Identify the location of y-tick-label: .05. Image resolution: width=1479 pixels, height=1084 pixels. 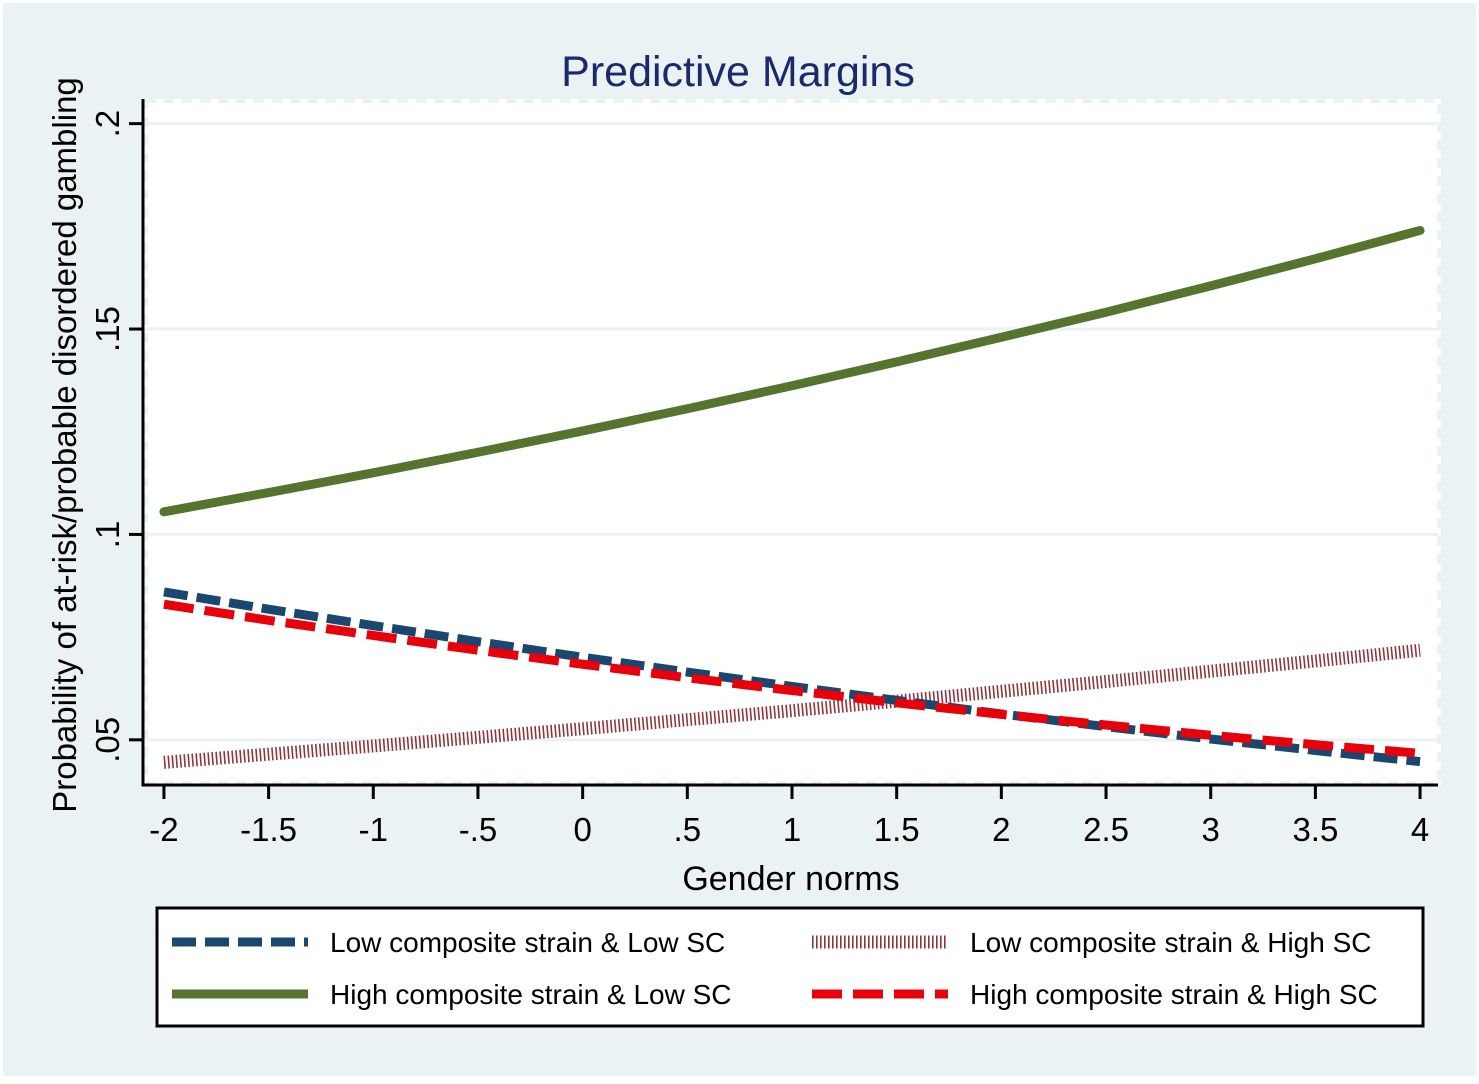
(107, 740).